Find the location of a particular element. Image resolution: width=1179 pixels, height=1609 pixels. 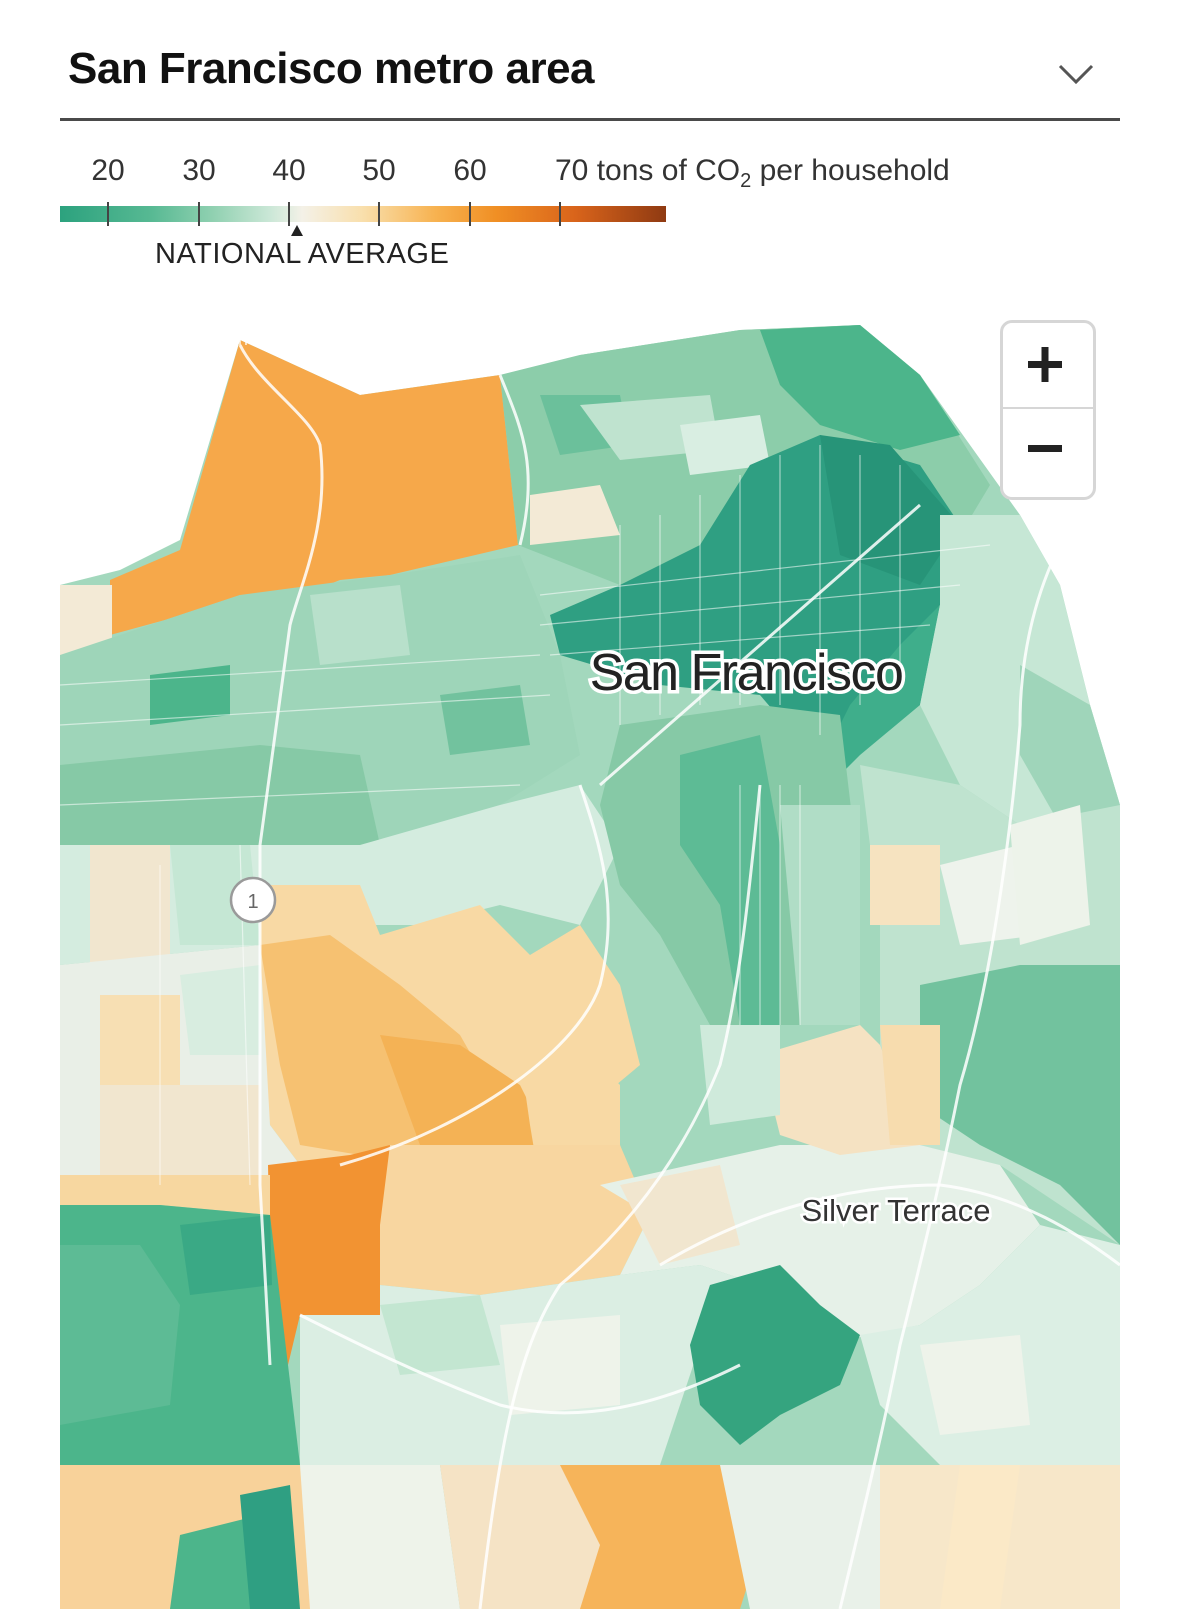

zoom-in-button is located at coordinates (1048, 366).